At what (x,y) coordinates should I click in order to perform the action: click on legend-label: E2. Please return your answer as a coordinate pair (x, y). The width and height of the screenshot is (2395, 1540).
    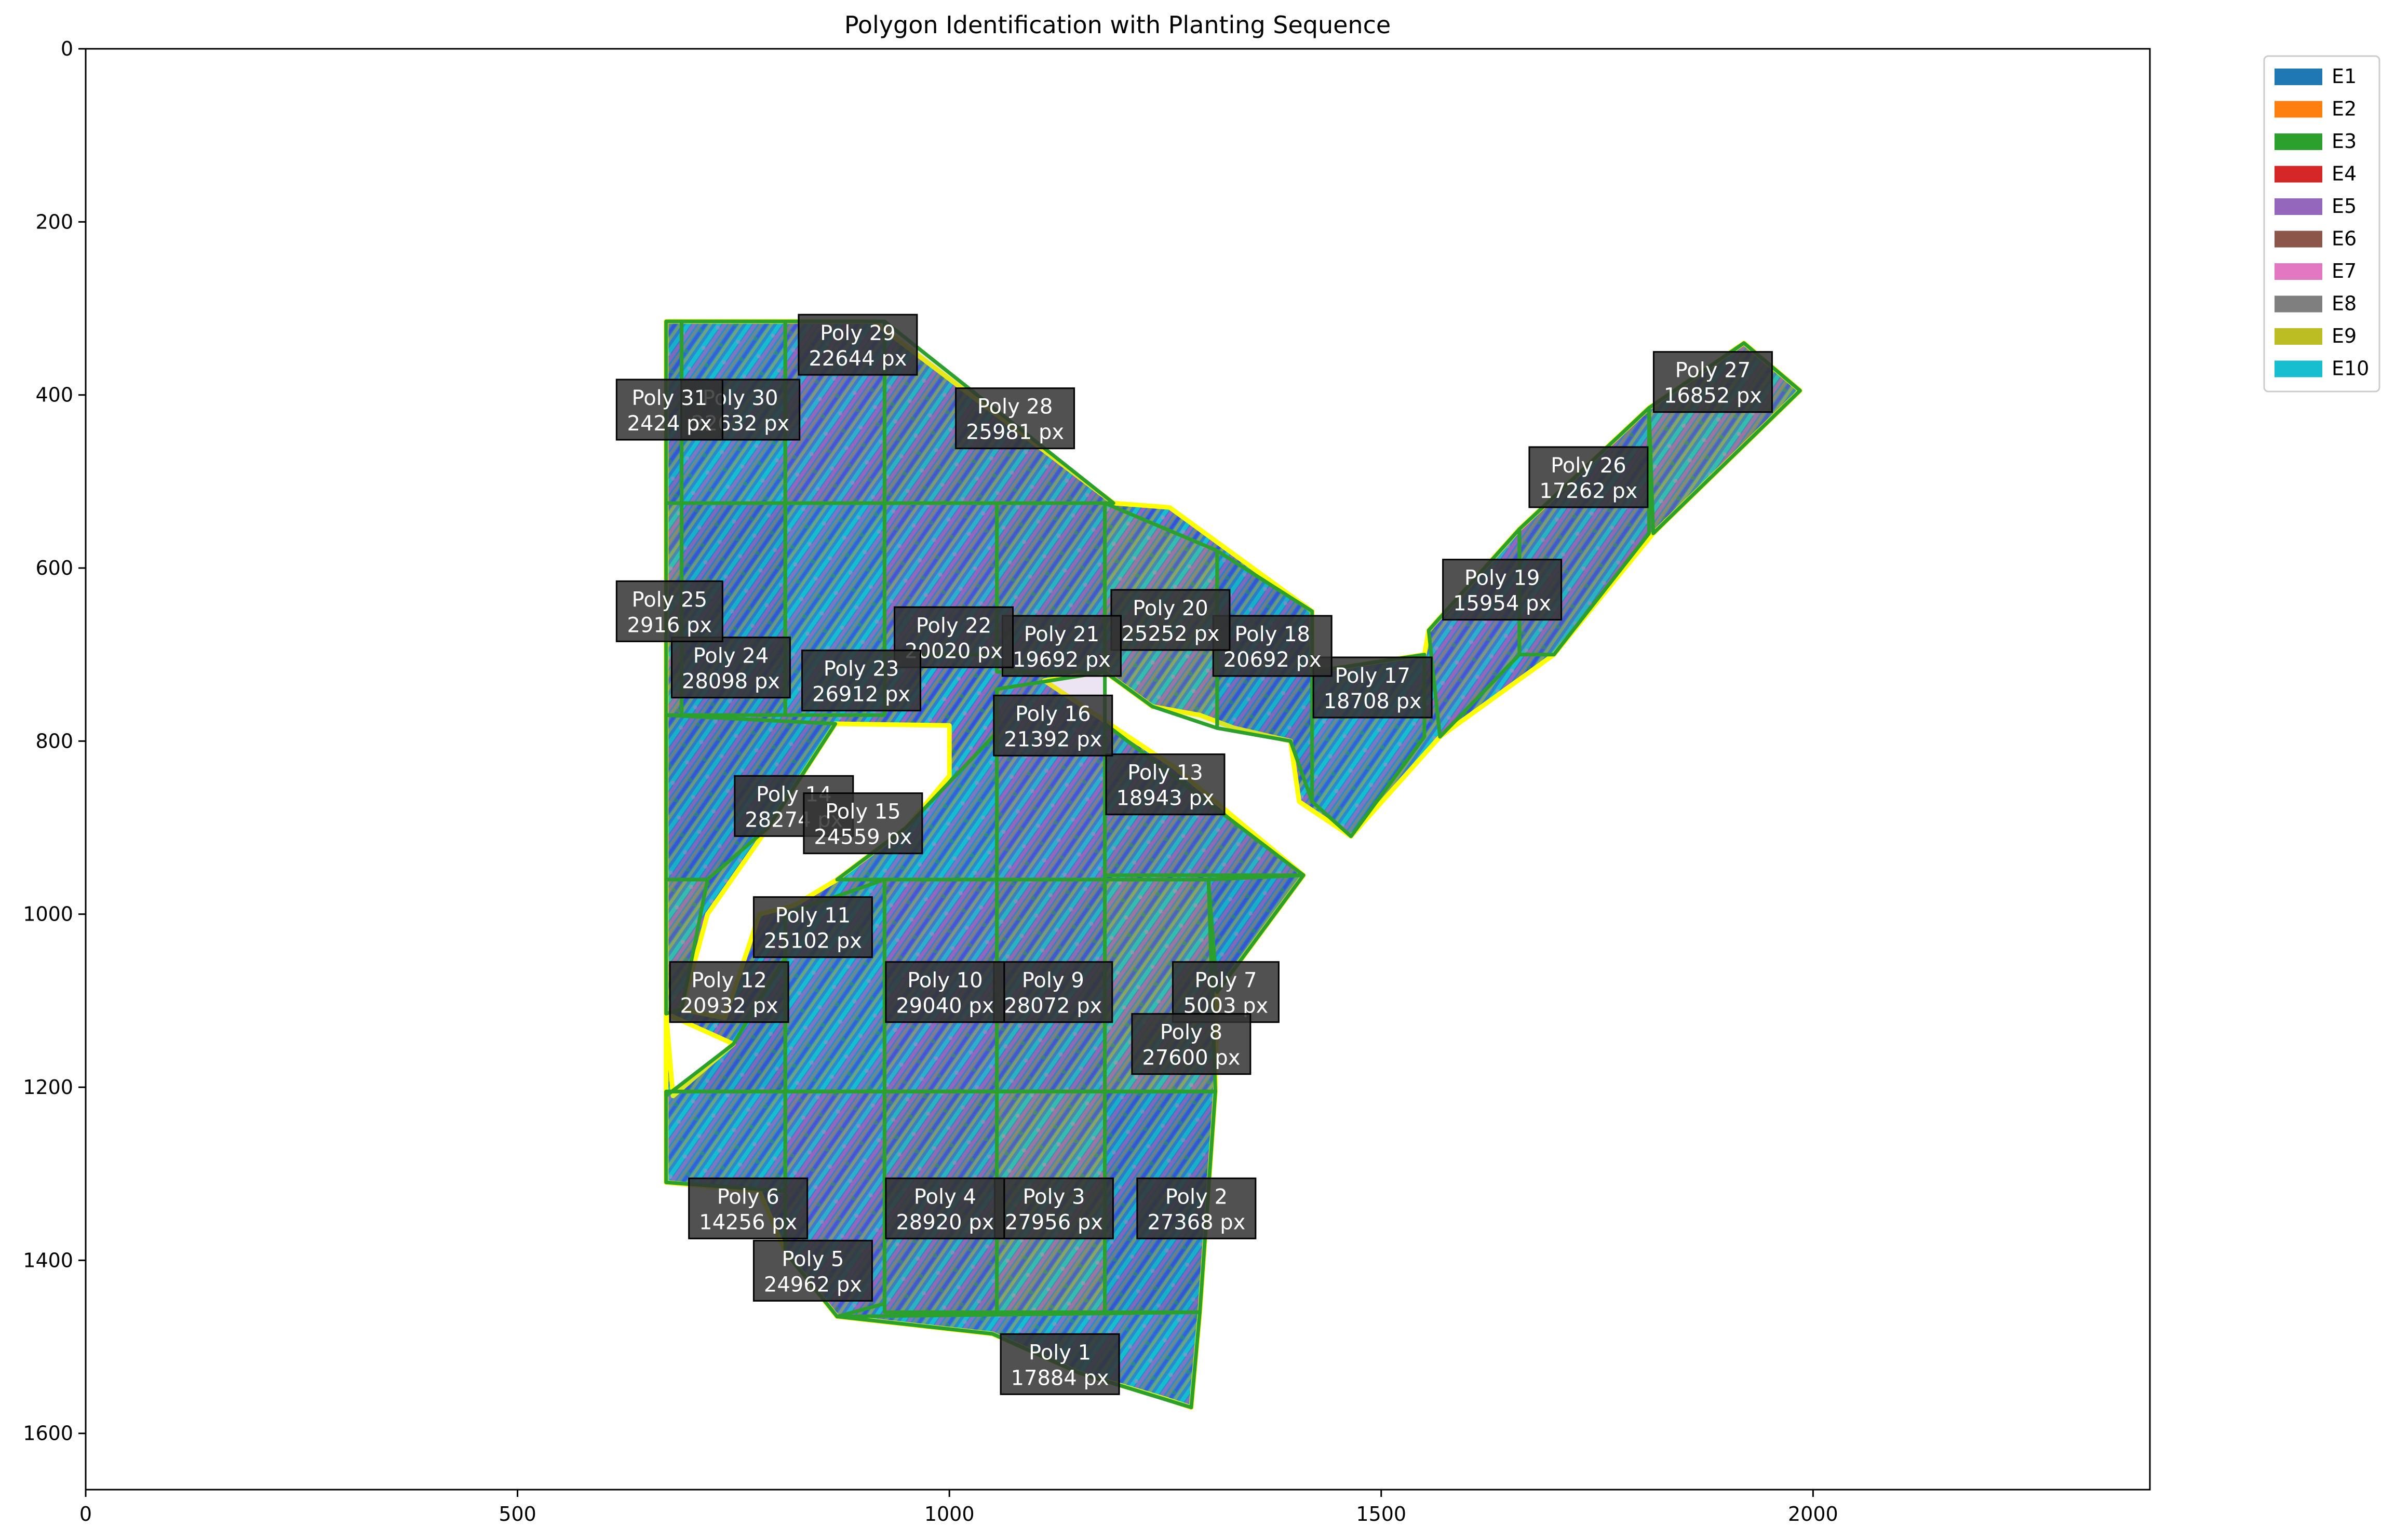
    Looking at the image, I should click on (2344, 109).